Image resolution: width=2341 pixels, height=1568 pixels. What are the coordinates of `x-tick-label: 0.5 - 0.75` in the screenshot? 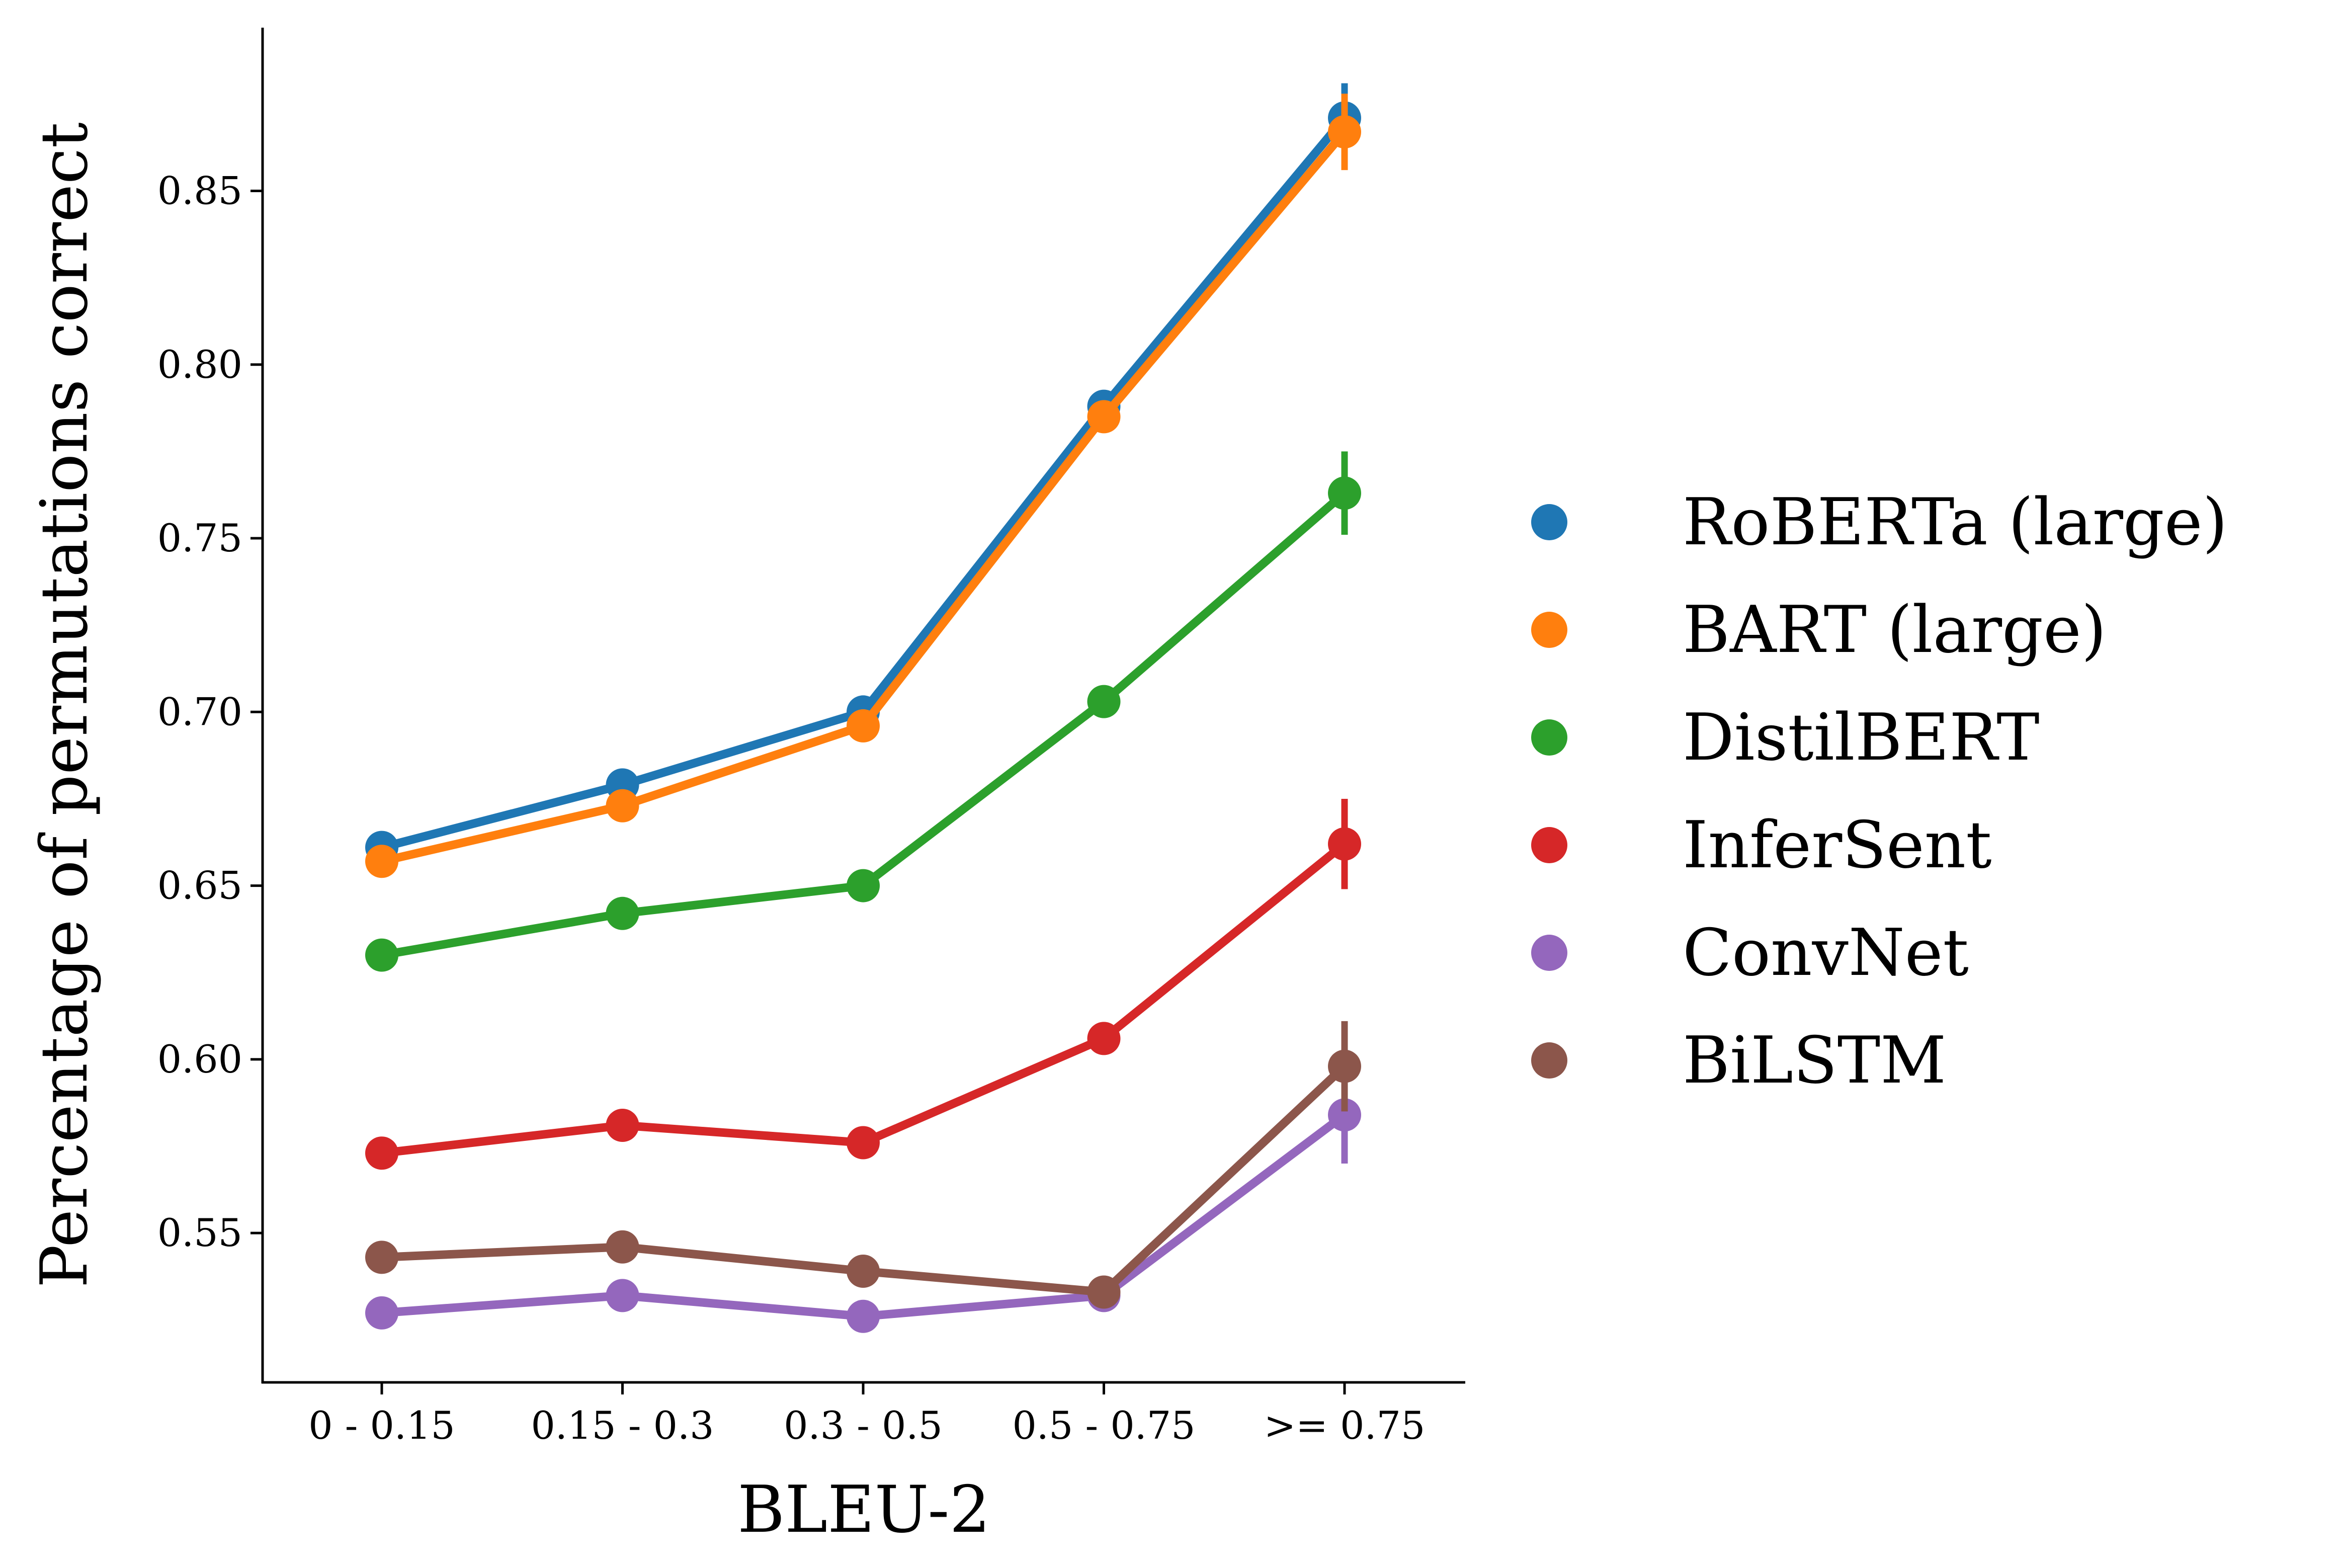 It's located at (1103, 1425).